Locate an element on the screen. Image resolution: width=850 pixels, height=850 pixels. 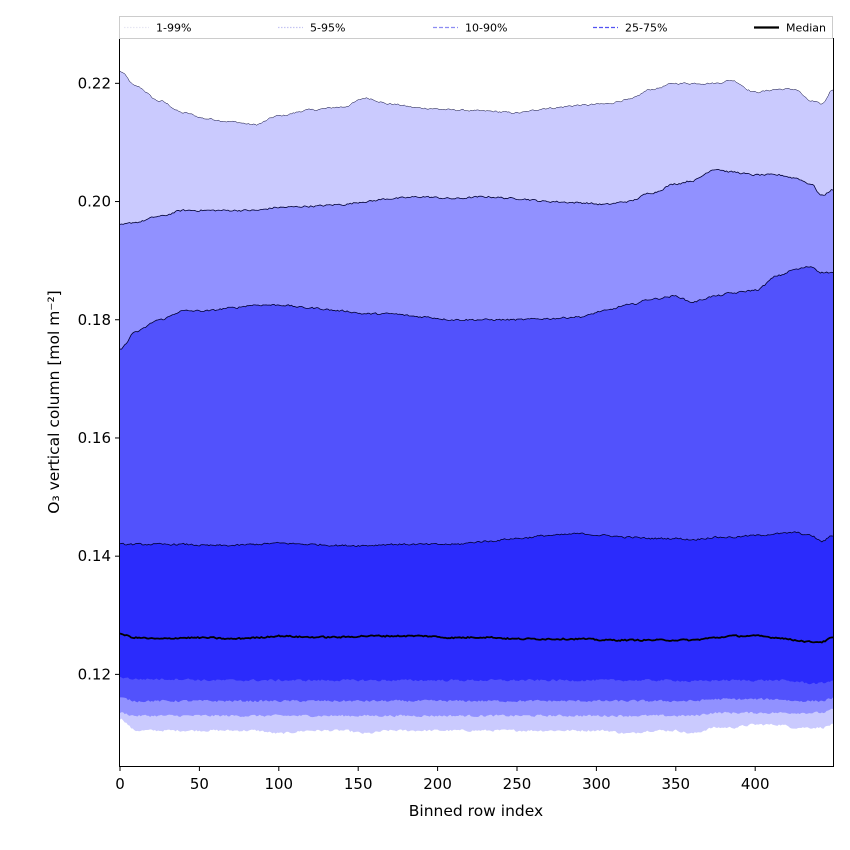
x-tick-label: 150 is located at coordinates (358, 784).